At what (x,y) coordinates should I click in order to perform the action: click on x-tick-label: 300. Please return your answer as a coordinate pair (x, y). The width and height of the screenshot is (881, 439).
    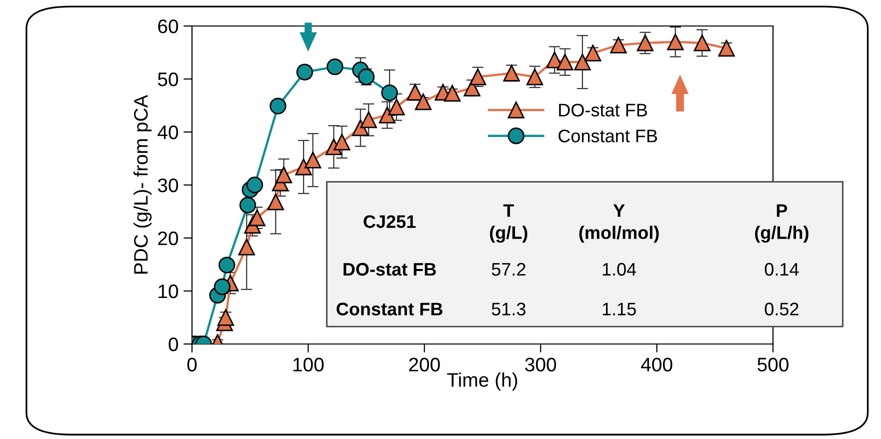
    Looking at the image, I should click on (540, 365).